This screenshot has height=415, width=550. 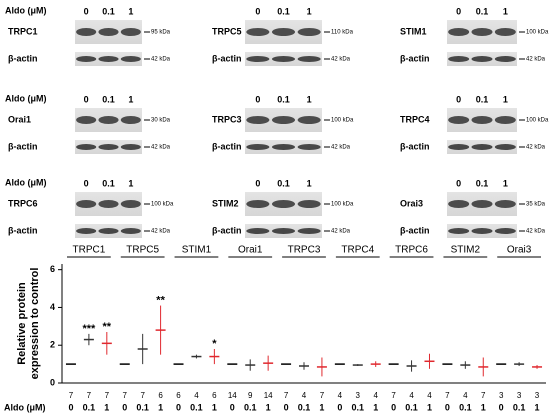 What do you see at coordinates (358, 395) in the screenshot?
I see `n-label: 3` at bounding box center [358, 395].